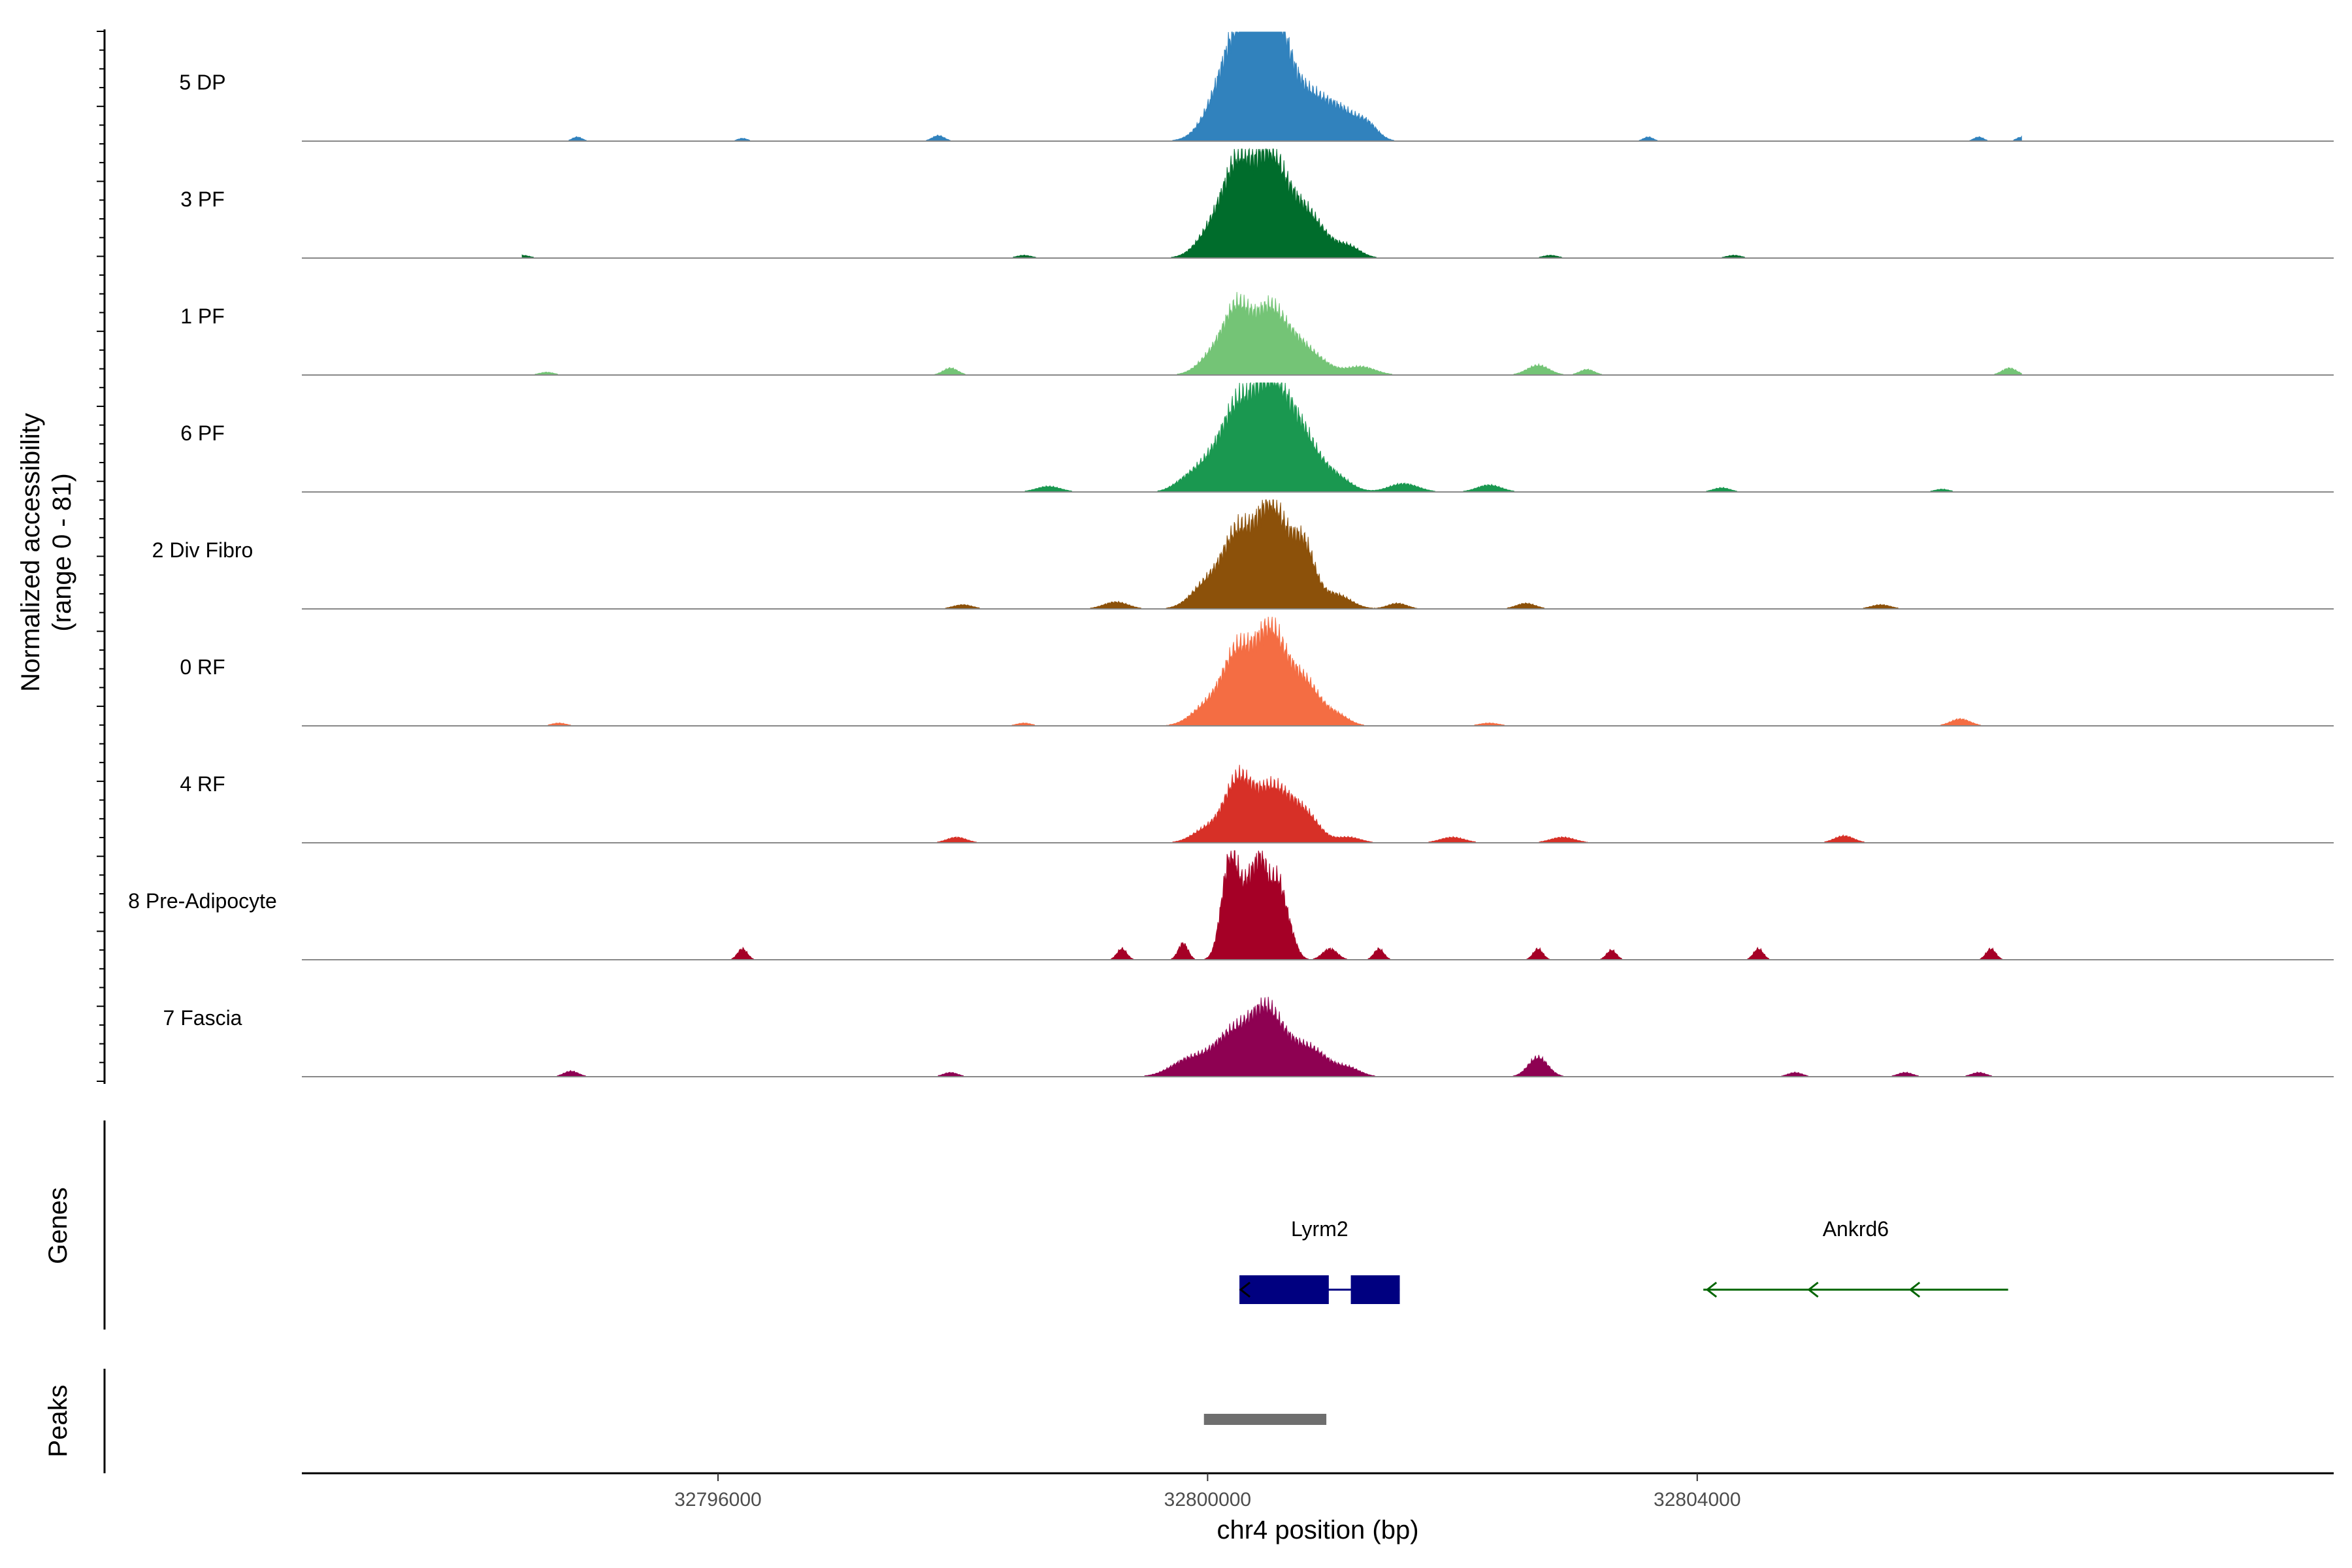  What do you see at coordinates (1207, 1500) in the screenshot?
I see `x-tick-label: 32800000` at bounding box center [1207, 1500].